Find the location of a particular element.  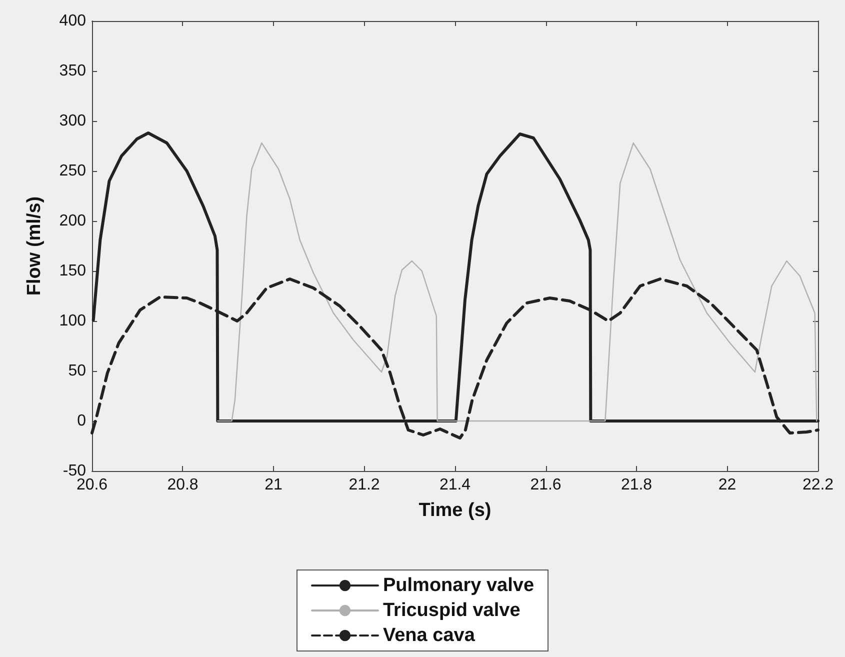

x-tick-label: 21.2 is located at coordinates (364, 485).